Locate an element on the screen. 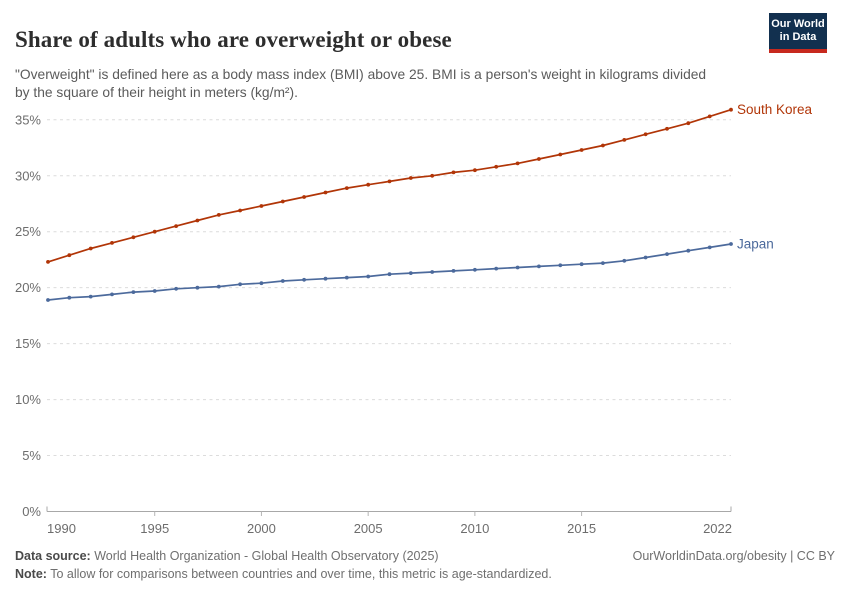 Image resolution: width=850 pixels, height=600 pixels. series-dot-south-korea-2022 is located at coordinates (731, 109).